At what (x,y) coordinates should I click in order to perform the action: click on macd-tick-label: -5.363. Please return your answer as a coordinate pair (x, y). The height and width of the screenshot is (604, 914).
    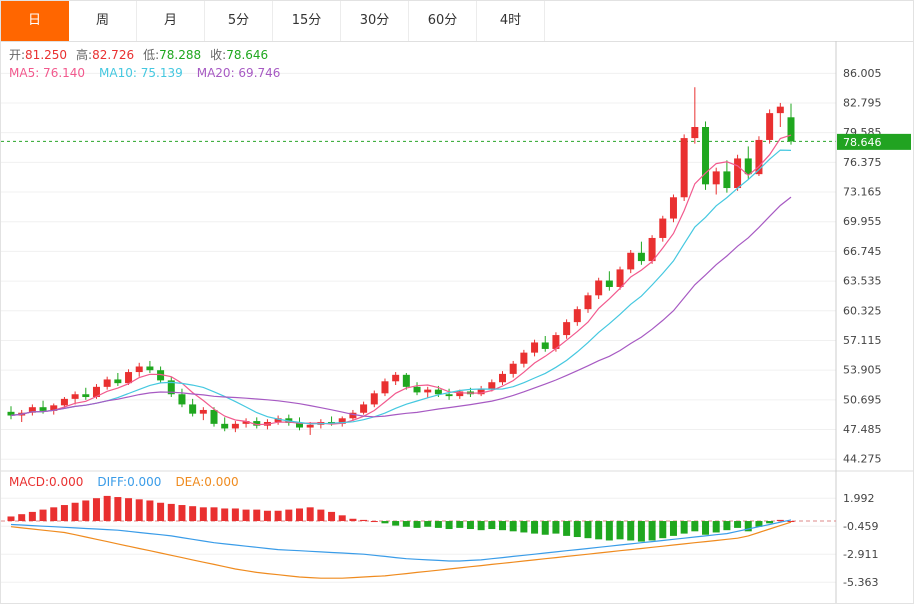
    Looking at the image, I should click on (860, 582).